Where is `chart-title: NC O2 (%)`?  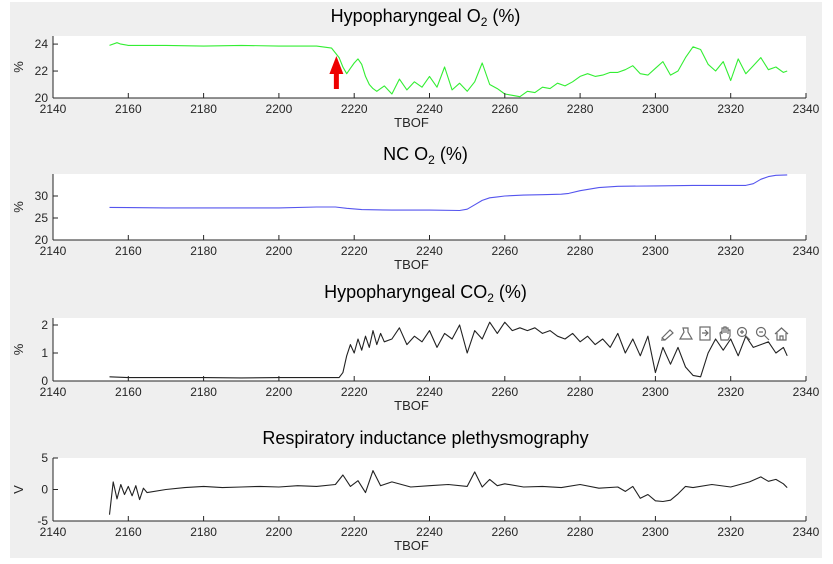
chart-title: NC O2 (%) is located at coordinates (425, 155).